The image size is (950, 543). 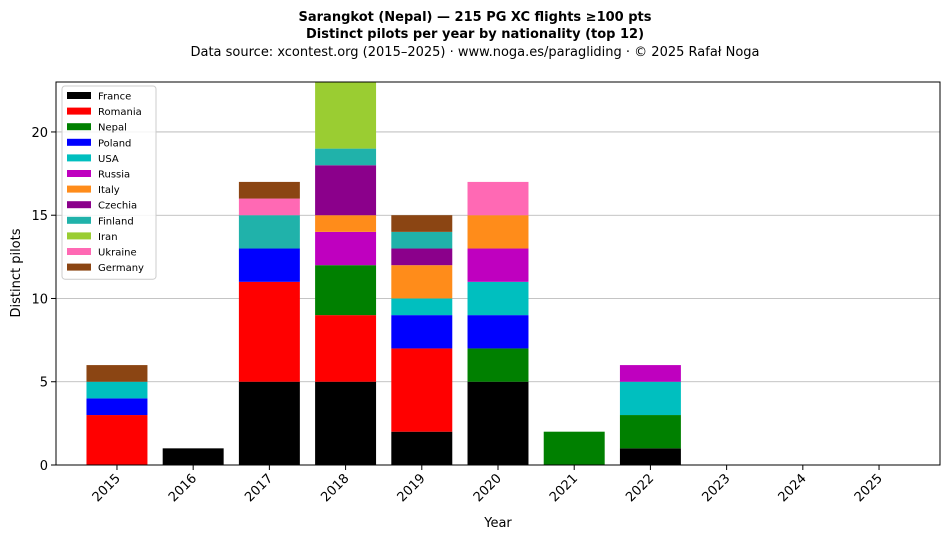 I want to click on bar-russia-2022, so click(x=650, y=373).